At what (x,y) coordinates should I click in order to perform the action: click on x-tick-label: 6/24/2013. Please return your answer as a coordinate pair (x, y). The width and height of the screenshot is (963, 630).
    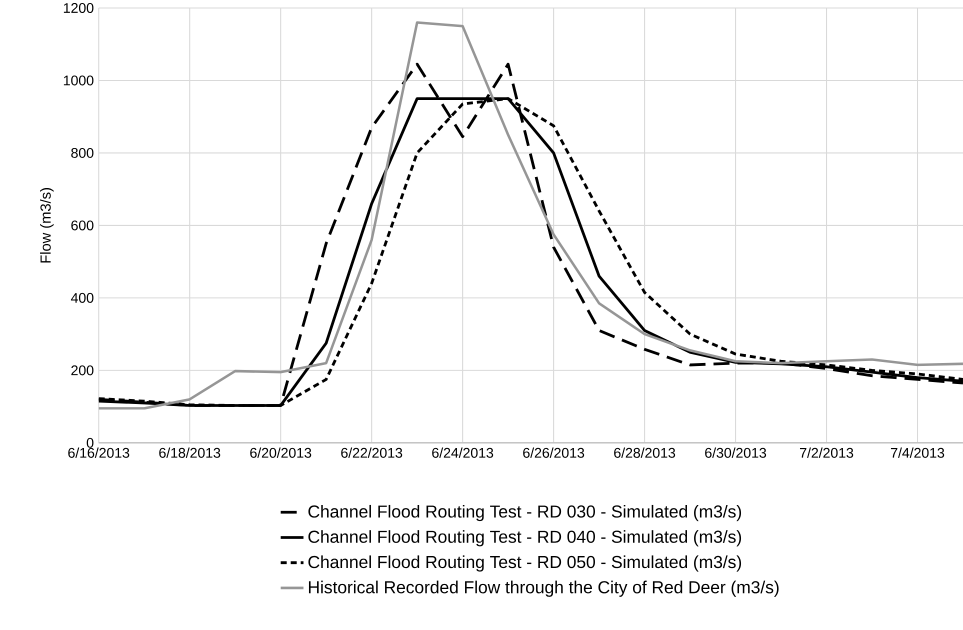
    Looking at the image, I should click on (463, 453).